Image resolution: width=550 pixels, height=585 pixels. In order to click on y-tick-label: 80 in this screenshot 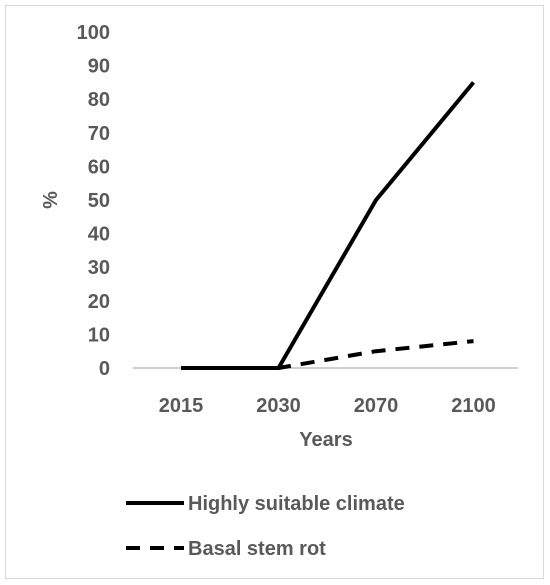, I will do `click(99, 100)`.